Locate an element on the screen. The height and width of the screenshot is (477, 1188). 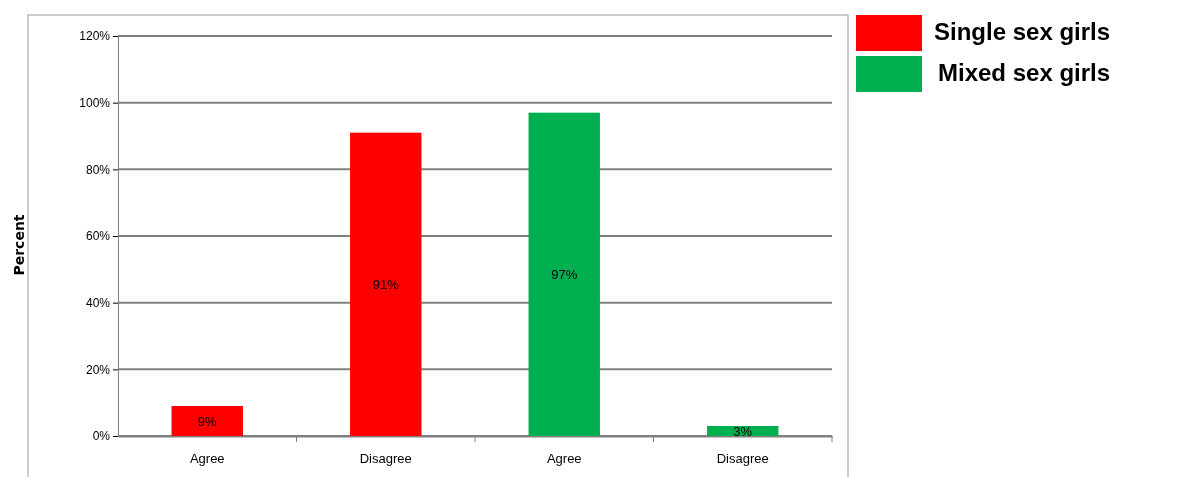
data-label: 3% is located at coordinates (743, 431).